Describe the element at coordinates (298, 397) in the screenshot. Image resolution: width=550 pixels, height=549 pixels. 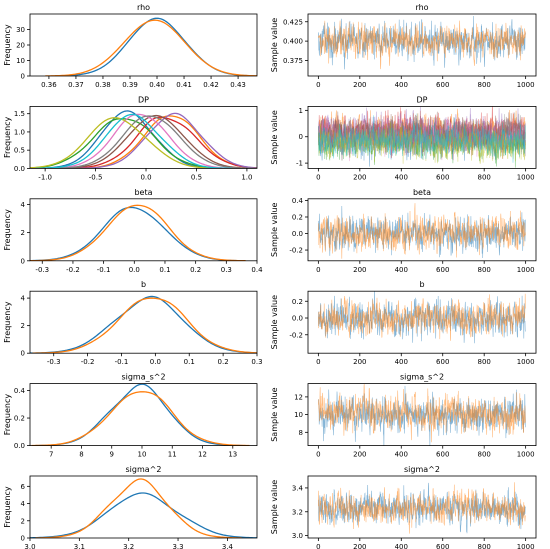
I see `trace-sigma-s-2-y-tick-label: 12` at that location.